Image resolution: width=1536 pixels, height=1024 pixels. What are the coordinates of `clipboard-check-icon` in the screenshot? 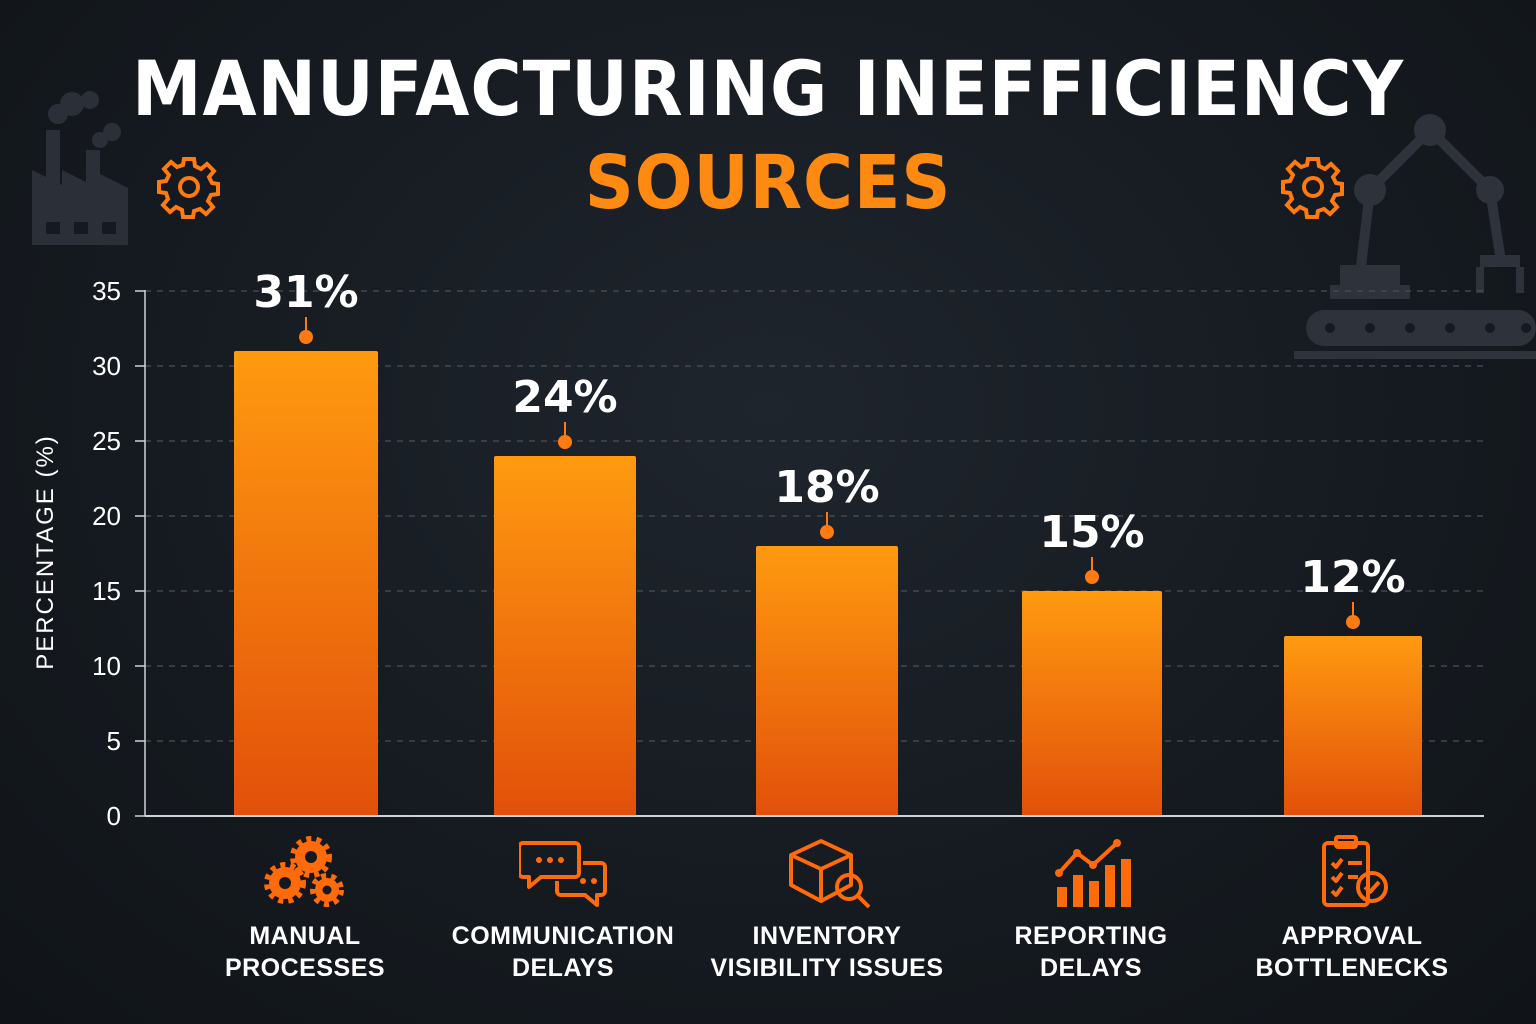 It's located at (1355, 871).